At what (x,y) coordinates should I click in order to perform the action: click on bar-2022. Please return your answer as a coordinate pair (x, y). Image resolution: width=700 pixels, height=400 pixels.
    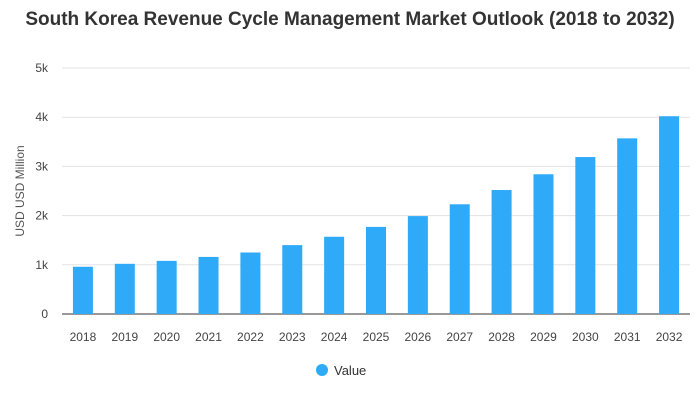
    Looking at the image, I should click on (250, 283).